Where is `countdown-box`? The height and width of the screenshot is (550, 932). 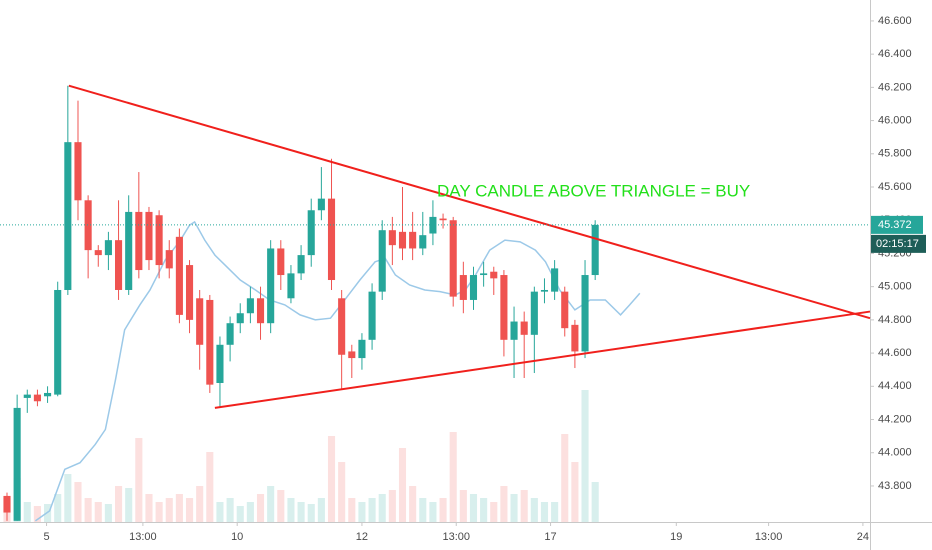
countdown-box is located at coordinates (898, 243).